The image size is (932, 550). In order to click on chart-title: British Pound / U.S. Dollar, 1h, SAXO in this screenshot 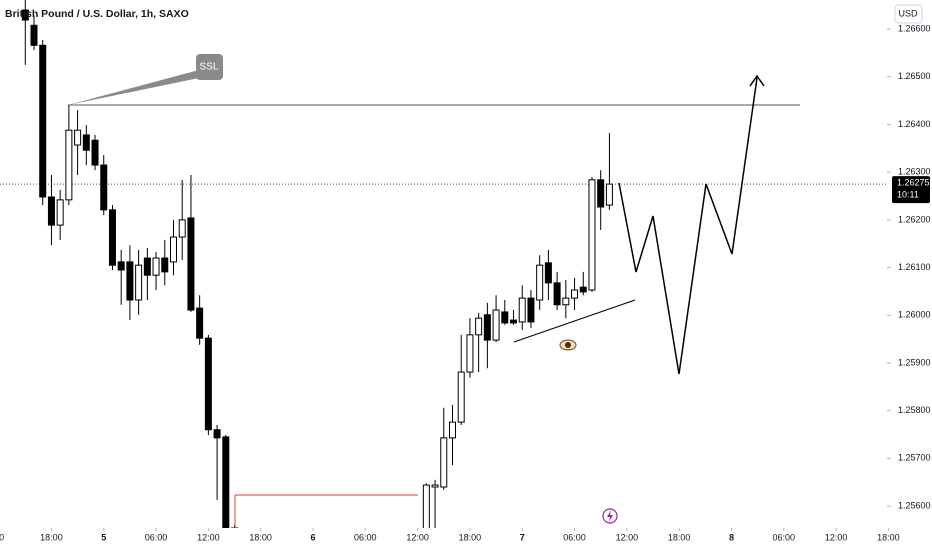, I will do `click(97, 14)`.